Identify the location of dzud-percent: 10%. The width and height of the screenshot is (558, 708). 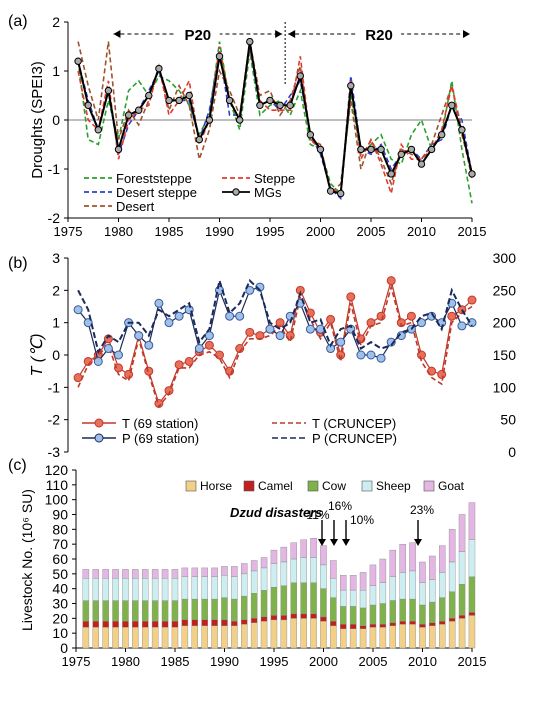
(362, 520).